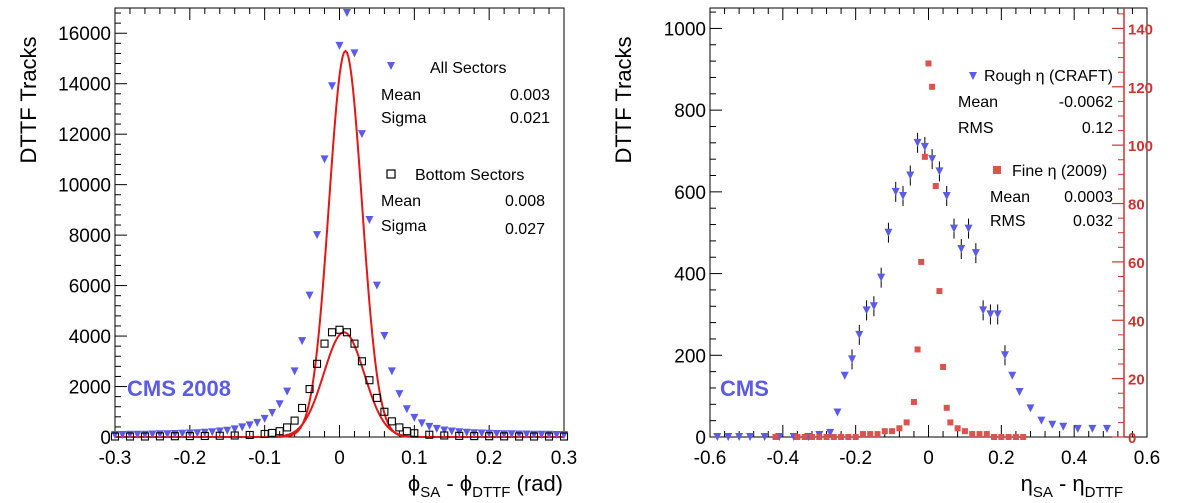  What do you see at coordinates (84, 34) in the screenshot?
I see `left-y-tick-label: 16000` at bounding box center [84, 34].